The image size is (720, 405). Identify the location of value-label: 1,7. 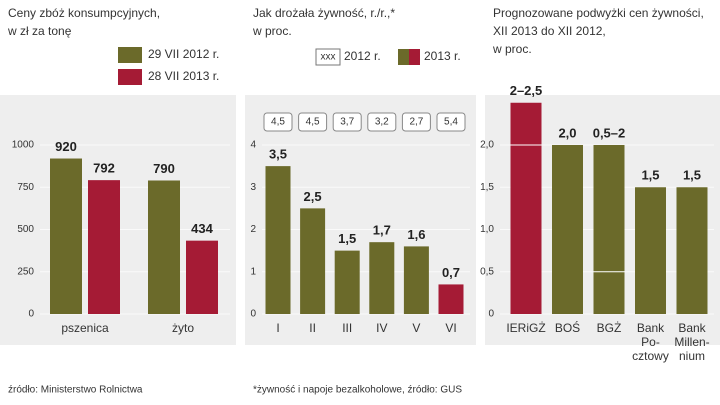
(382, 230).